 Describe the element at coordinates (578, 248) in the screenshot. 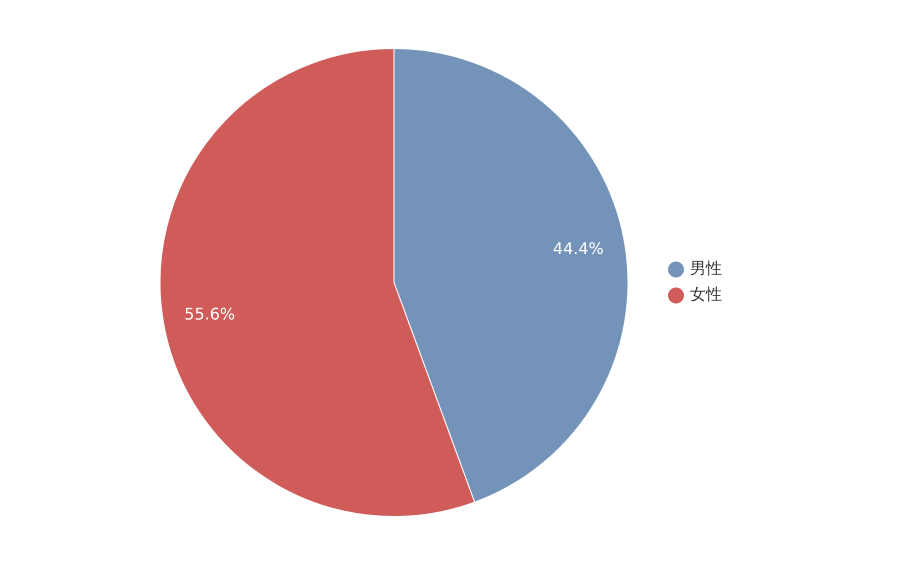

I see `data-label: 44.4%` at that location.